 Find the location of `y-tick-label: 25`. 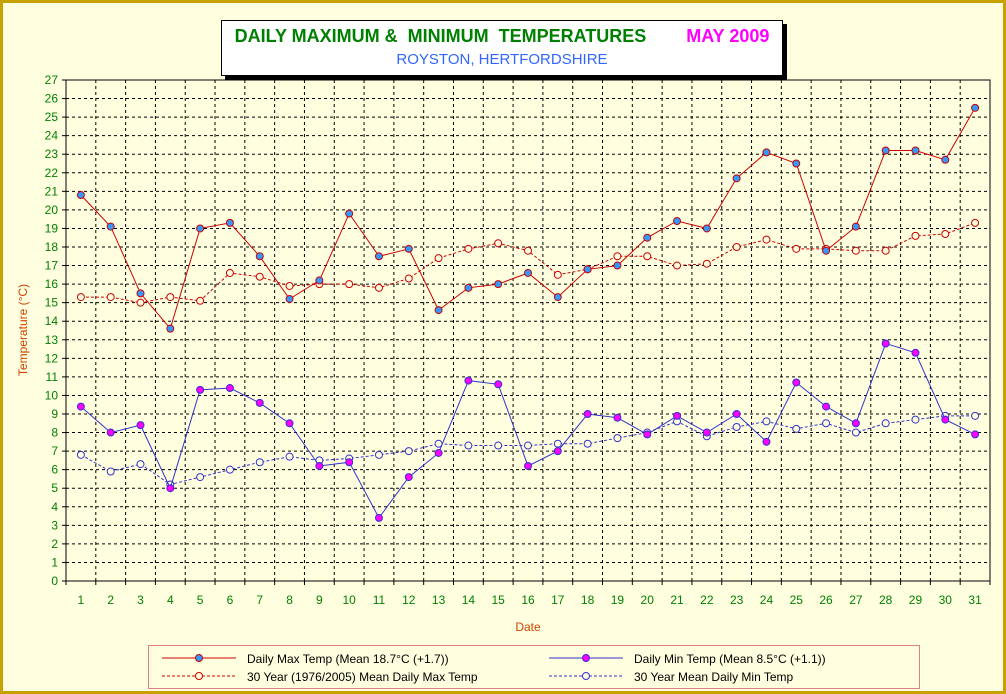

y-tick-label: 25 is located at coordinates (52, 117).